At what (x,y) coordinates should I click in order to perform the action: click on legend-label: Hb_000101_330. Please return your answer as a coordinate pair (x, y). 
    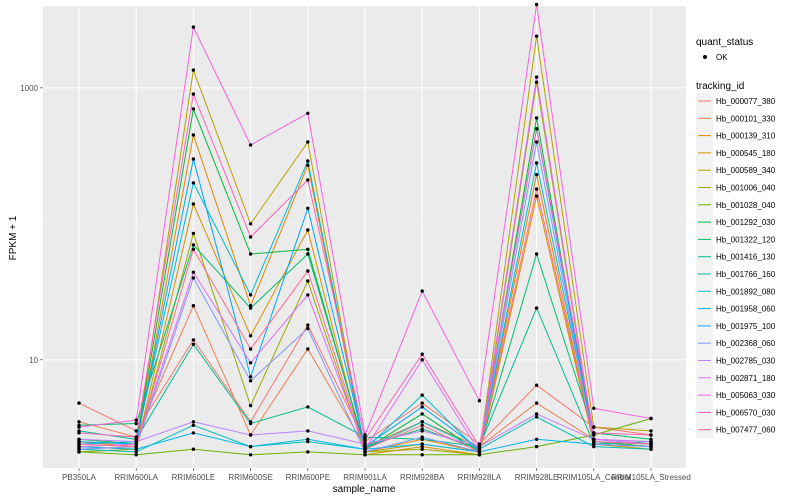
    Looking at the image, I should click on (746, 118).